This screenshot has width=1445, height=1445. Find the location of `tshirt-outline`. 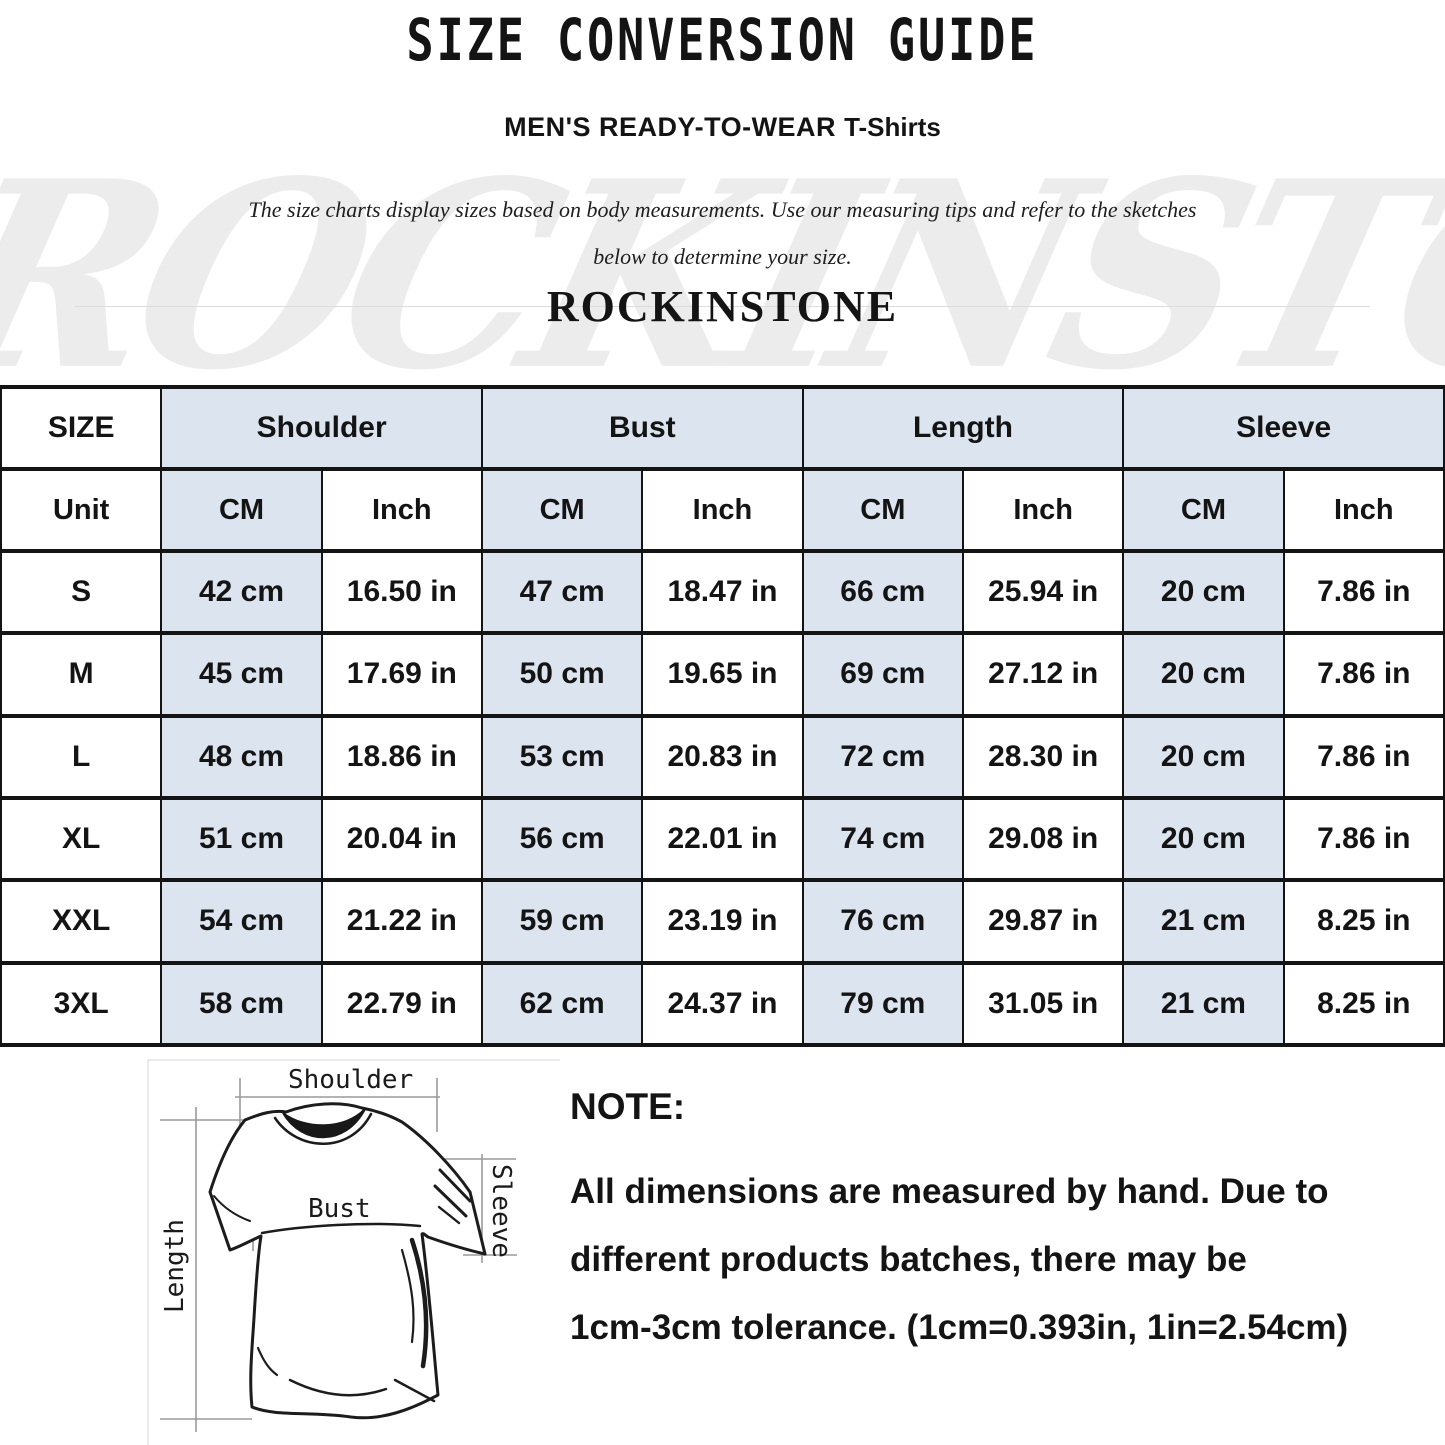

tshirt-outline is located at coordinates (347, 1261).